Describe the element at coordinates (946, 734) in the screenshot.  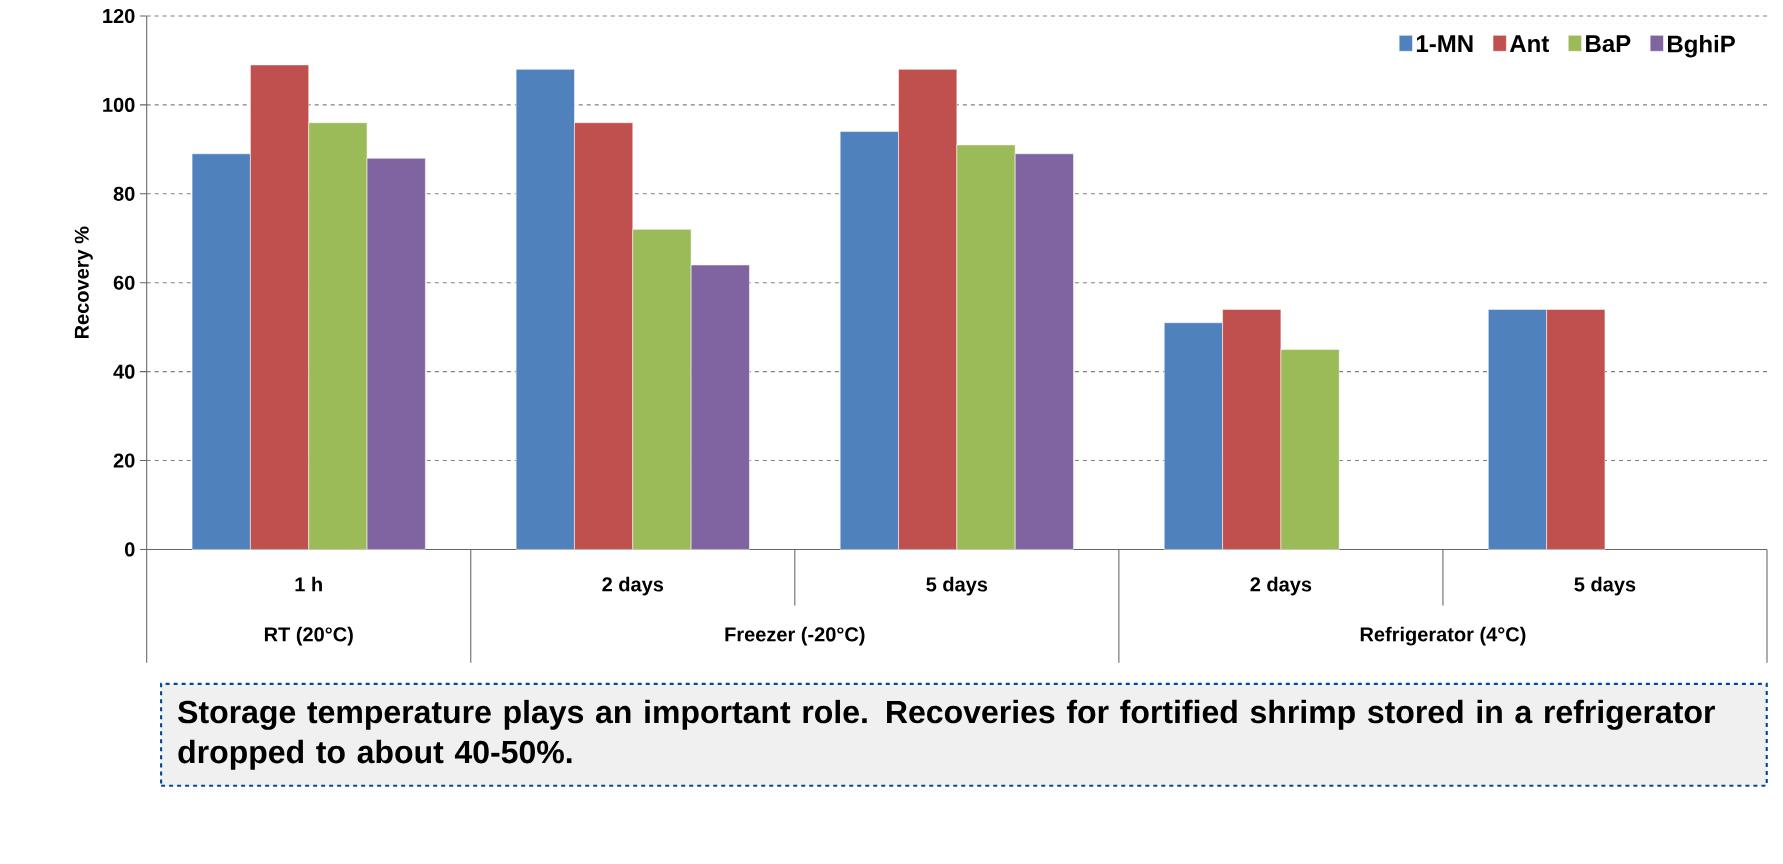
I see `text: Storage temperature plays an important role. Recoveries for fortified shrimp stored in a refrigerator dropped to about 40-50%.` at that location.